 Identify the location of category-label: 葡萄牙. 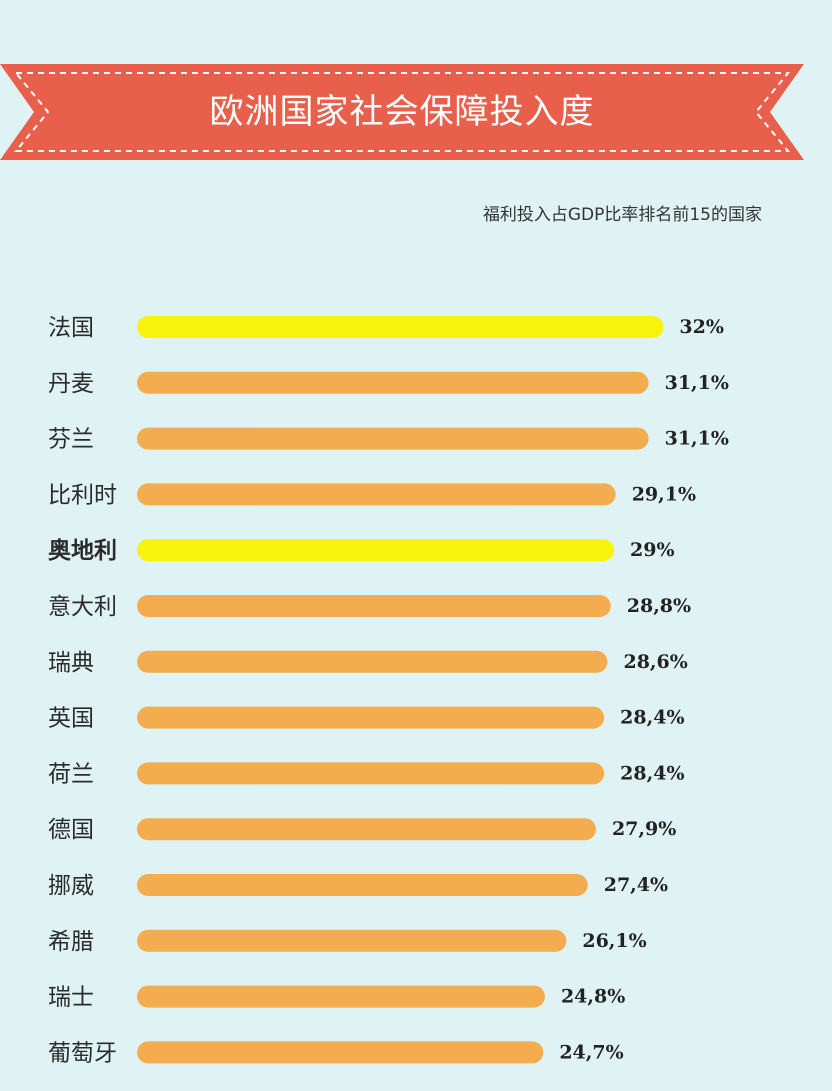
(82, 1053).